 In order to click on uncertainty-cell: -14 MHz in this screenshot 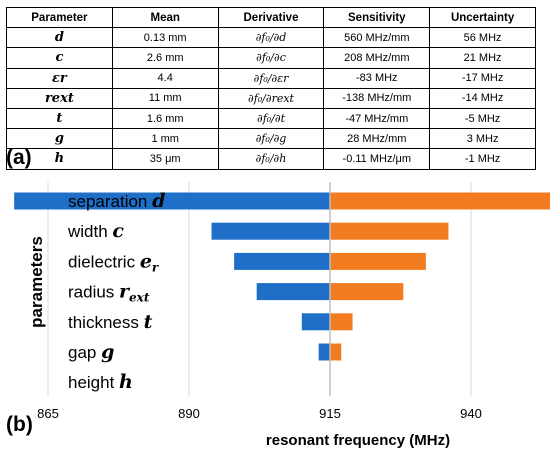, I will do `click(482, 98)`.